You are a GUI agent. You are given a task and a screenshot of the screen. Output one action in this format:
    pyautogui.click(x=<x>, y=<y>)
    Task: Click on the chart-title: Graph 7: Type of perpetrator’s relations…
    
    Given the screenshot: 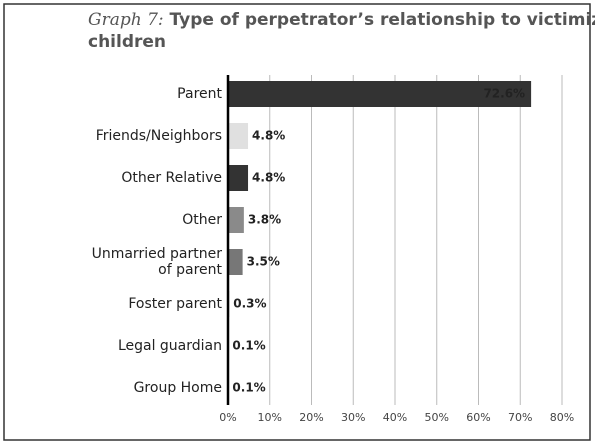 What is the action you would take?
    pyautogui.click(x=341, y=20)
    